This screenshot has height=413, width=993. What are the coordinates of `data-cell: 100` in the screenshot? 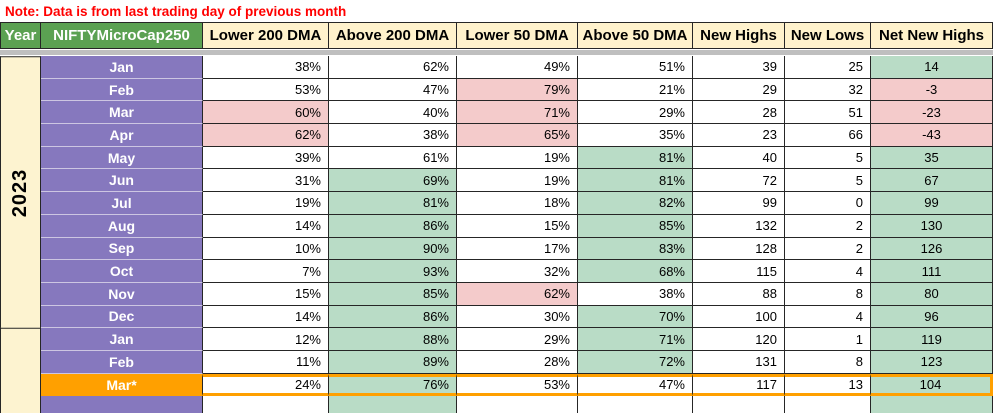 It's located at (739, 317).